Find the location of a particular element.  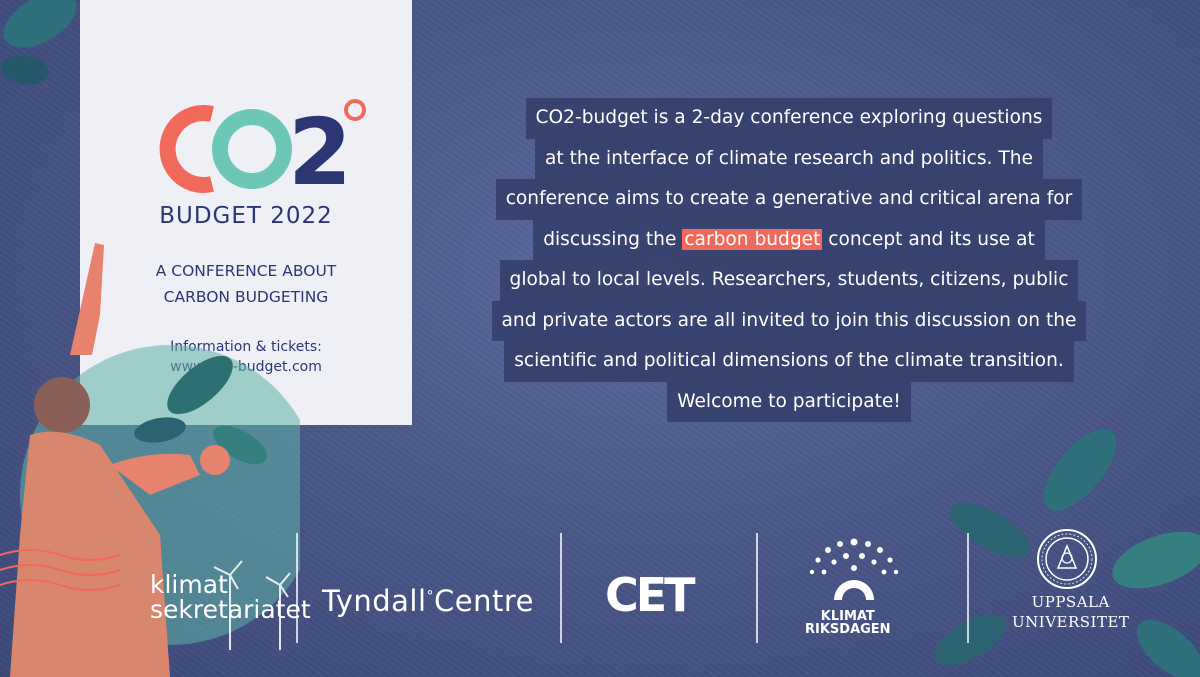

windmill-icon is located at coordinates (252, 605).